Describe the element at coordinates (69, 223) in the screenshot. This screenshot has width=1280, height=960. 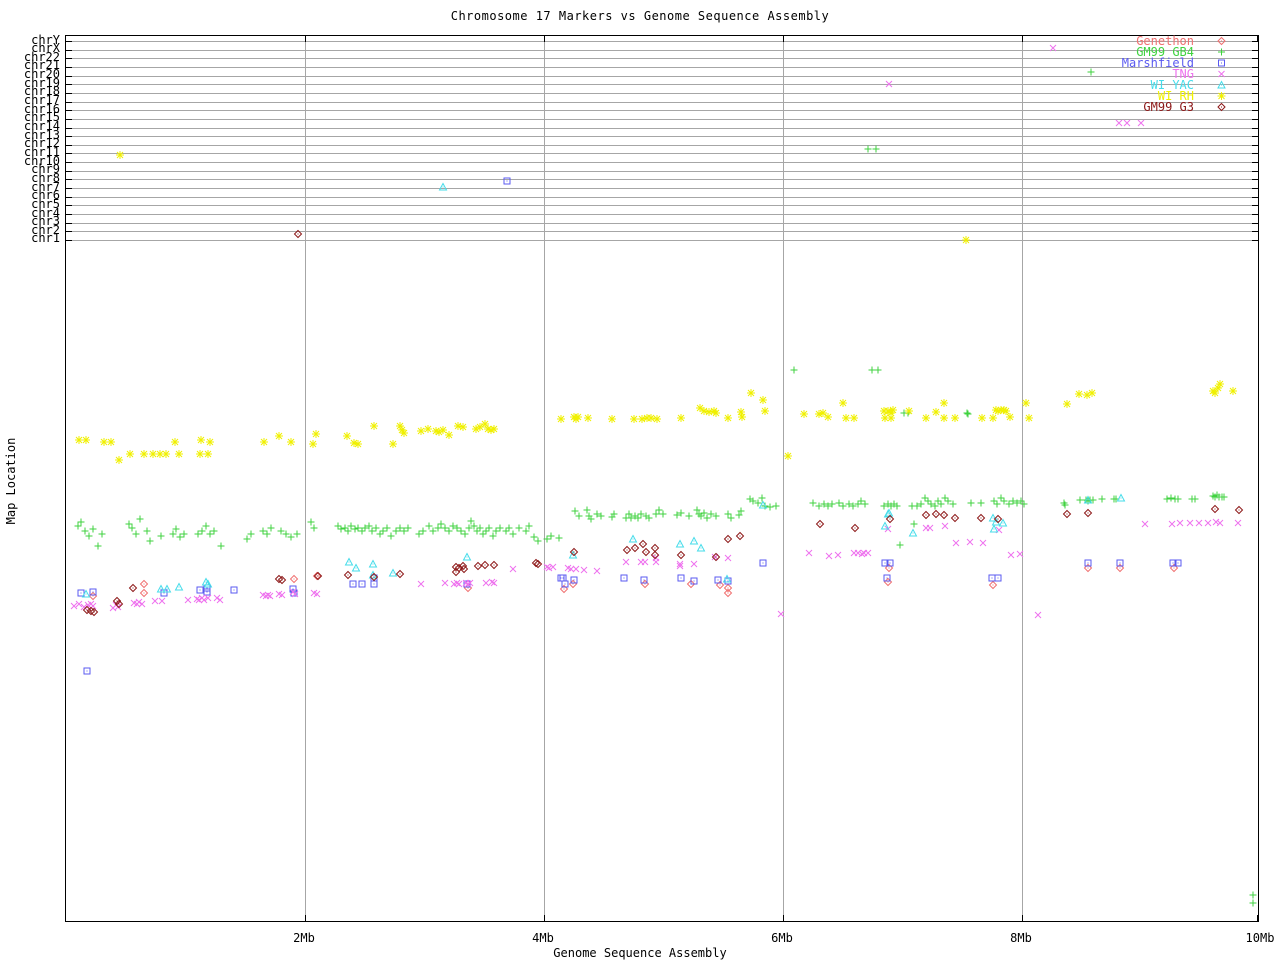
I see `tick-chr3` at that location.